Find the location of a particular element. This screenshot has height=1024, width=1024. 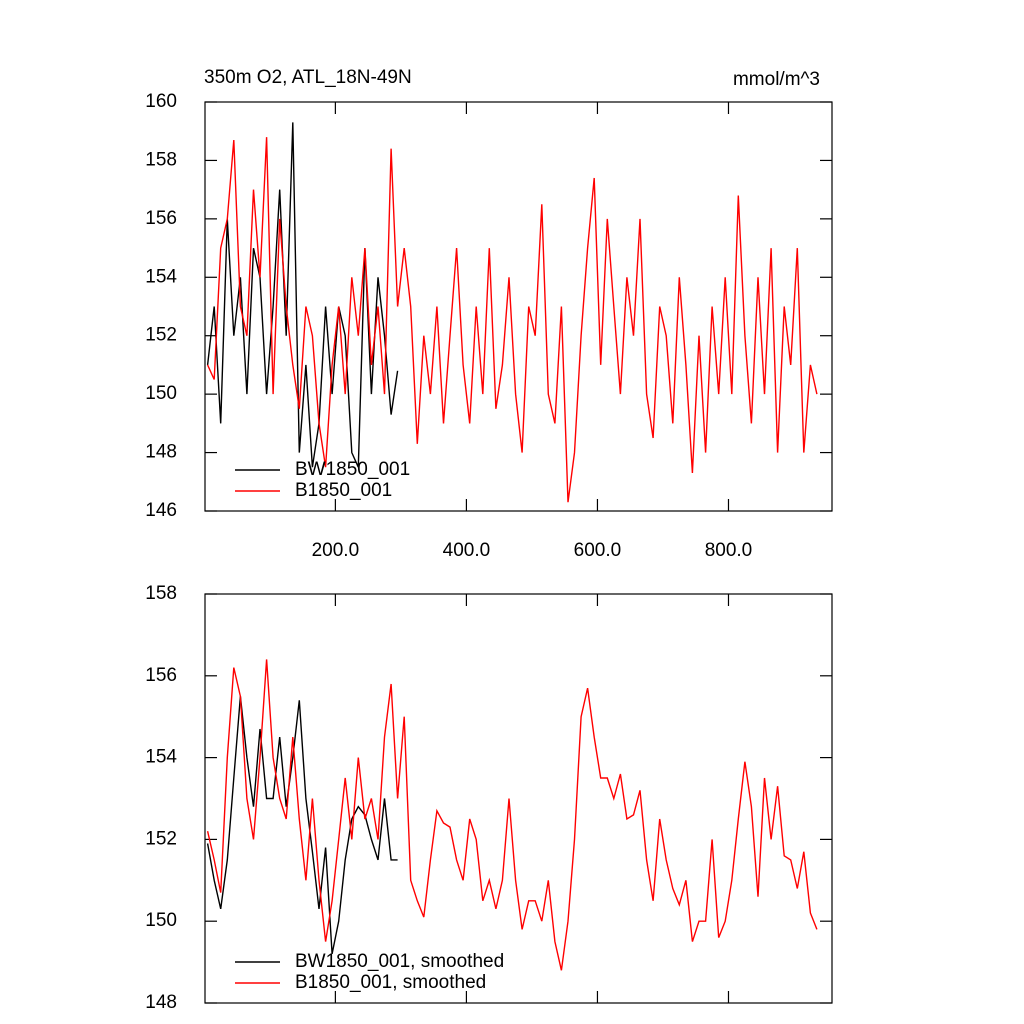

y-tick-label: 160 is located at coordinates (161, 101).